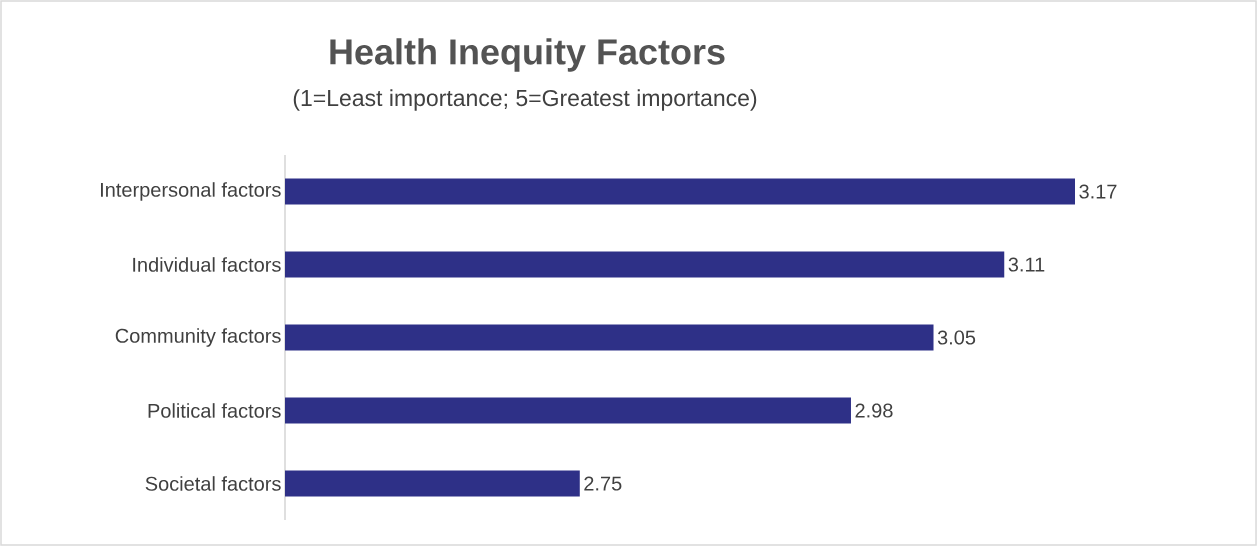 Image resolution: width=1257 pixels, height=546 pixels. I want to click on data-label: 3.17, so click(1098, 191).